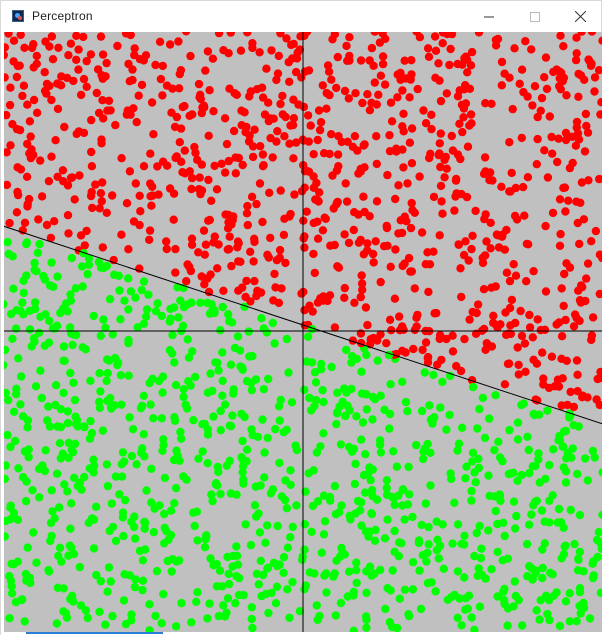 The image size is (602, 636). Describe the element at coordinates (535, 16) in the screenshot. I see `maximize-button` at that location.